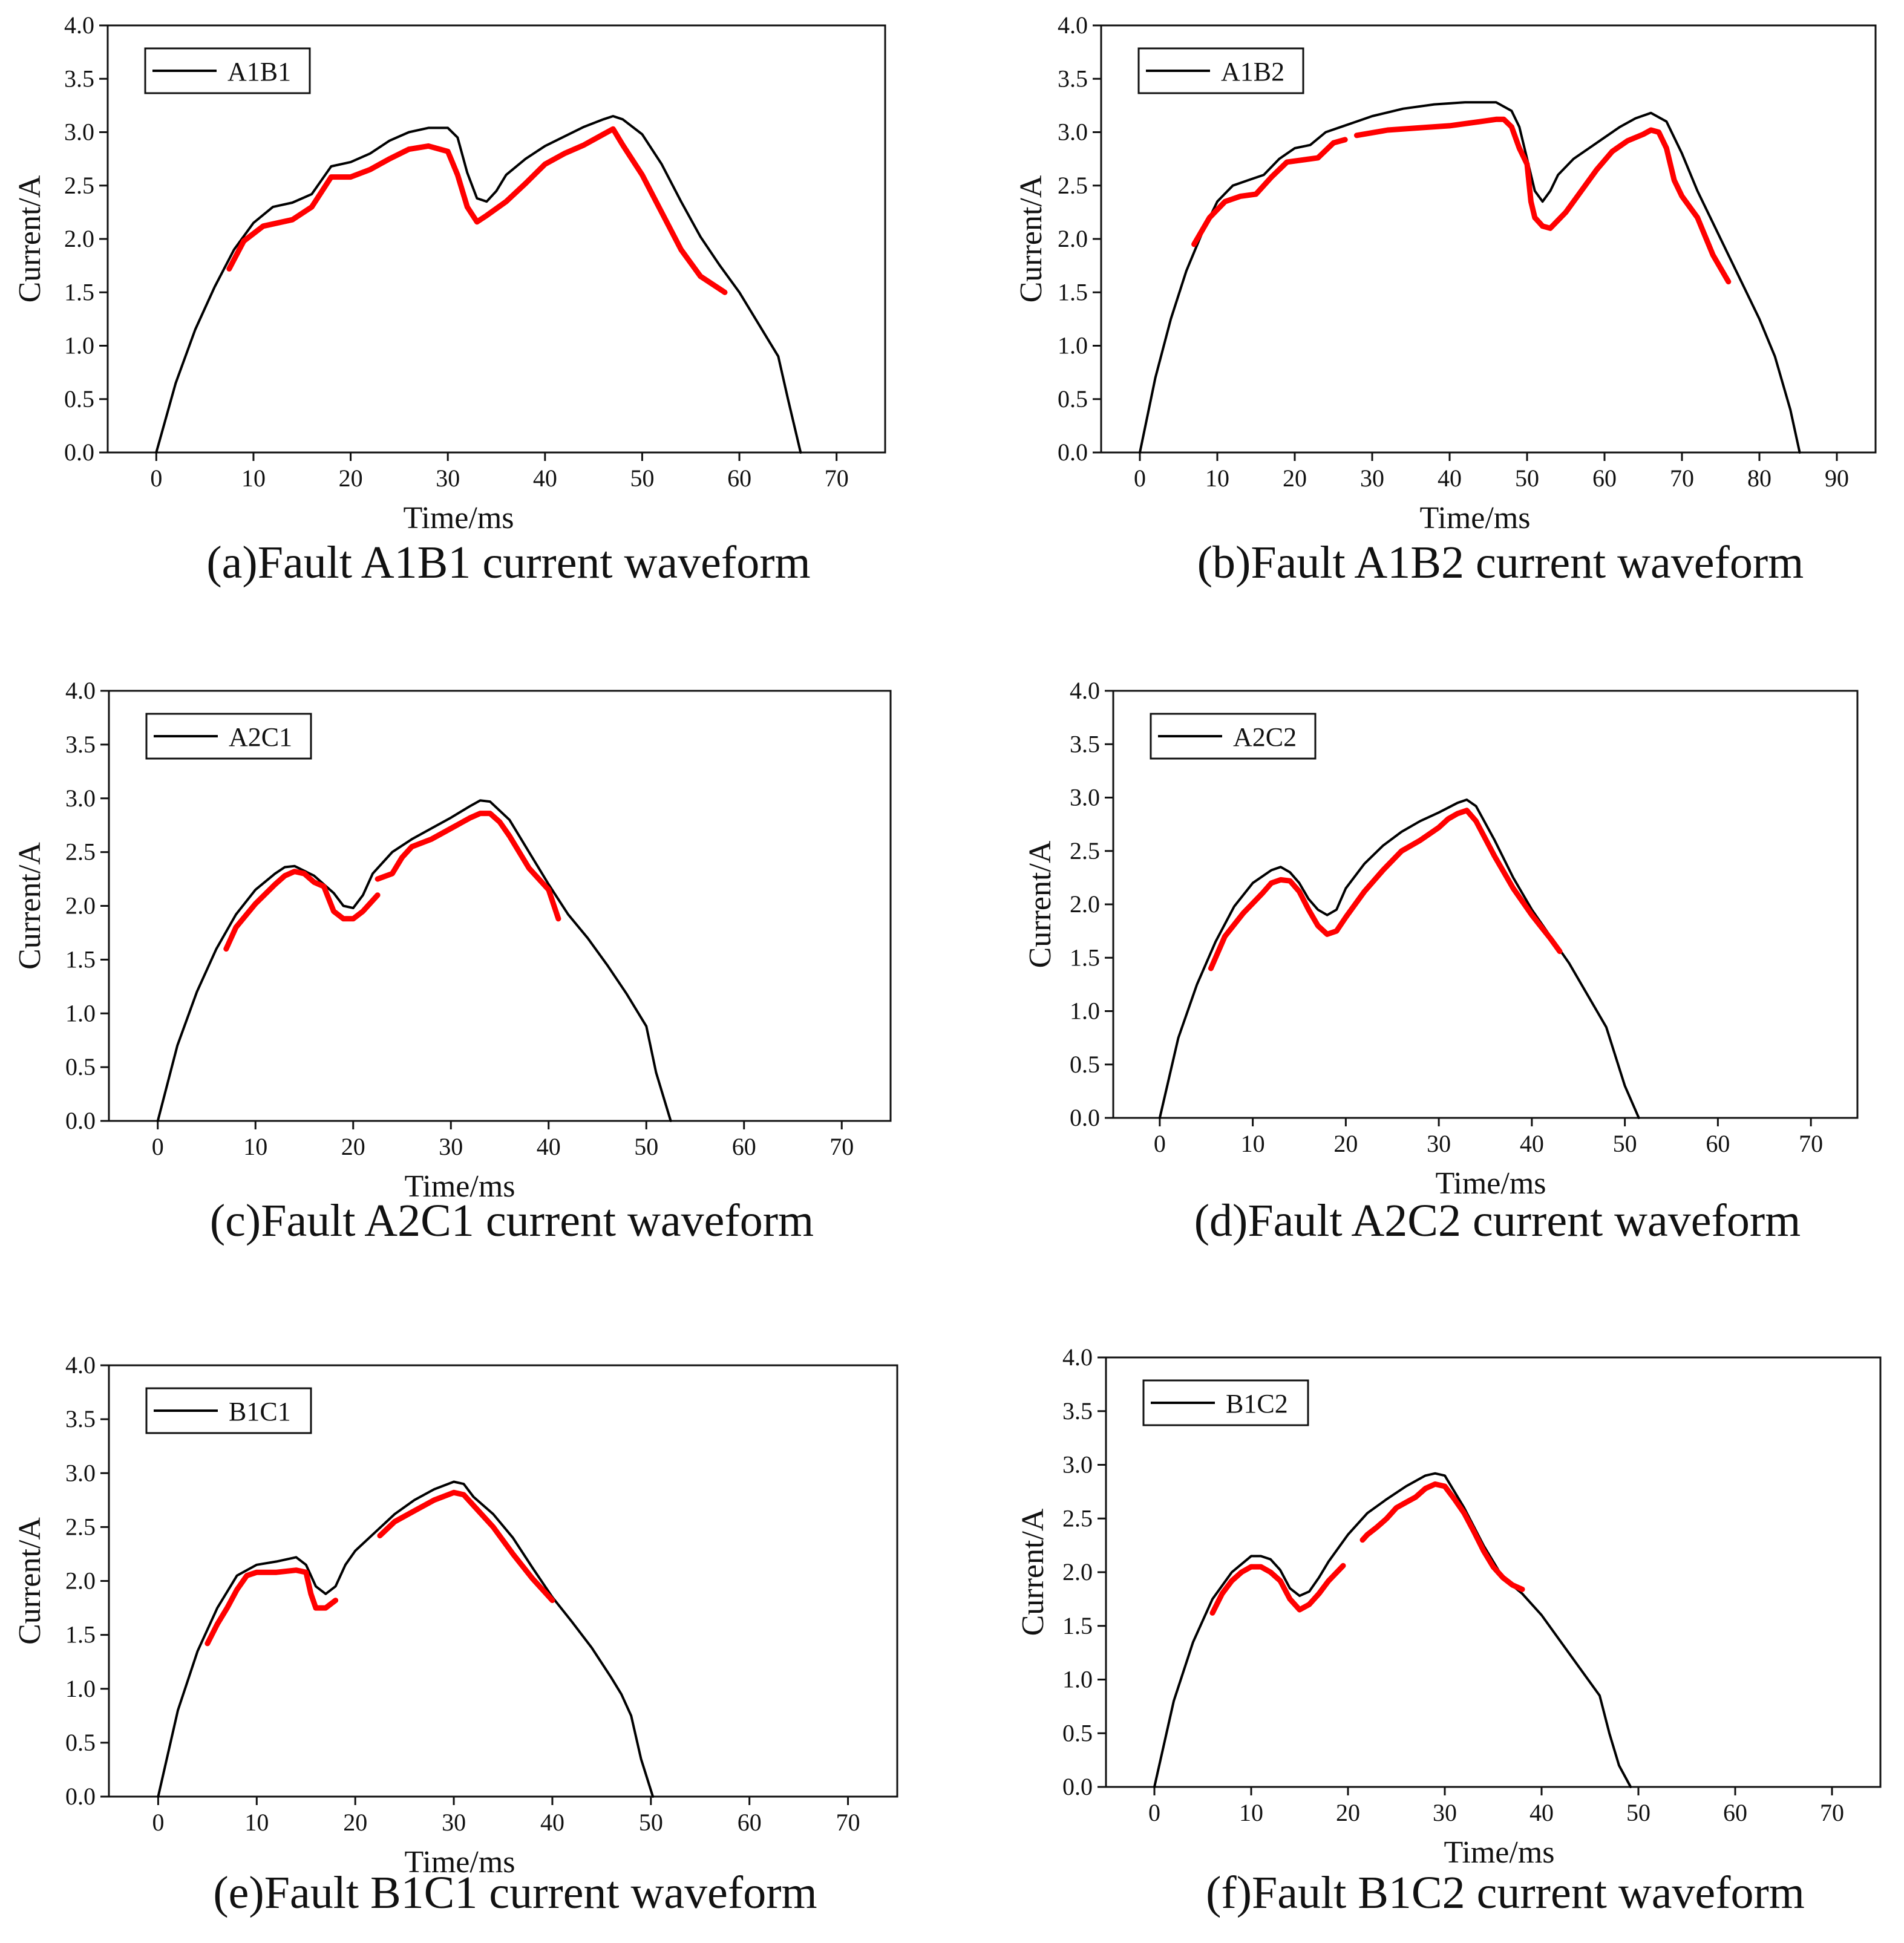 The image size is (1904, 1943). I want to click on chart-caption: (f)Fault B1C2 current waveform, so click(1505, 1892).